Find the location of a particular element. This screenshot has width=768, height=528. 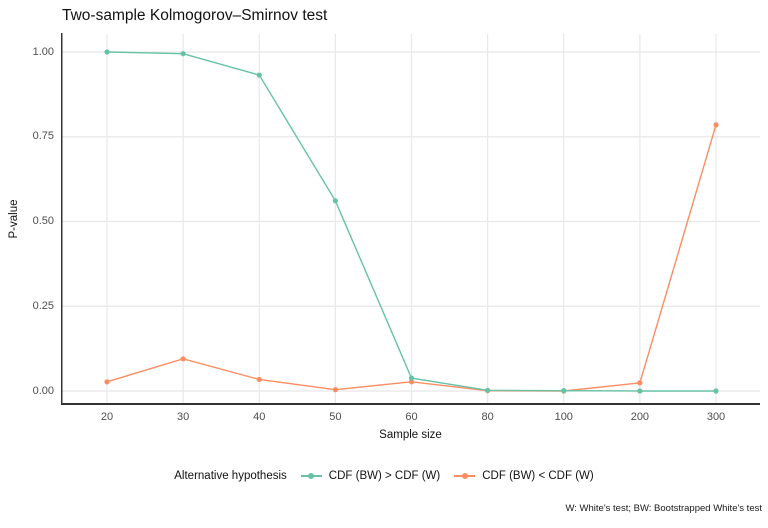

legend-item: CDF (BW) < CDF (W) is located at coordinates (524, 476).